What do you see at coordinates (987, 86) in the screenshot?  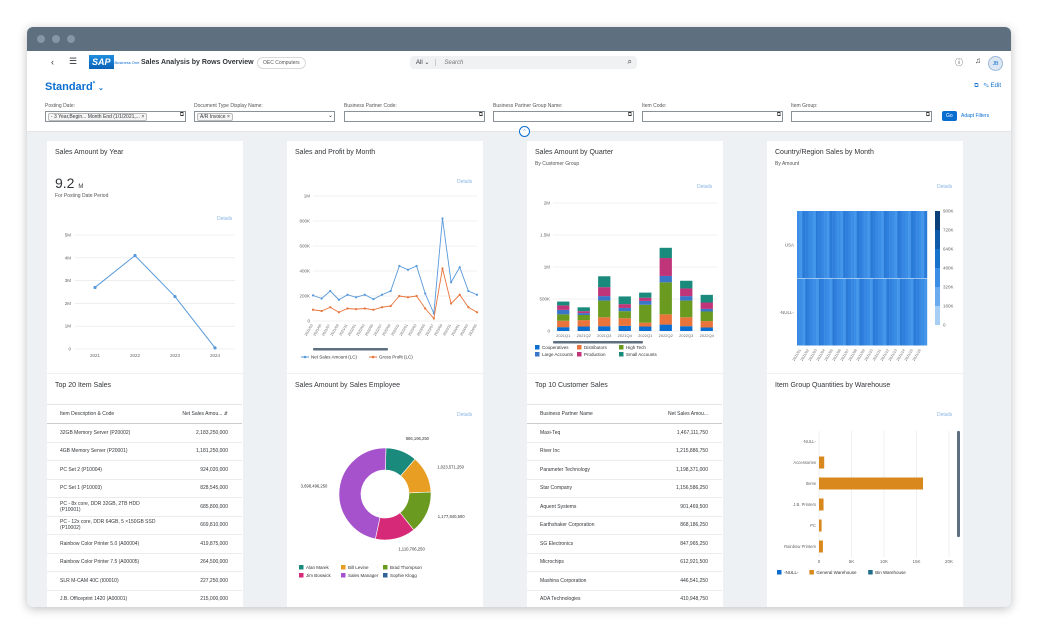 I see `edit-button: ⧉ ✎ Edit` at bounding box center [987, 86].